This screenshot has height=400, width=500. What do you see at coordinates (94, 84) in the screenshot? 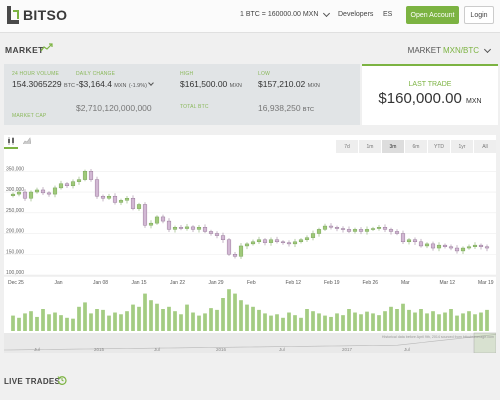
I see `daily-change-value: -$3,164.4` at bounding box center [94, 84].